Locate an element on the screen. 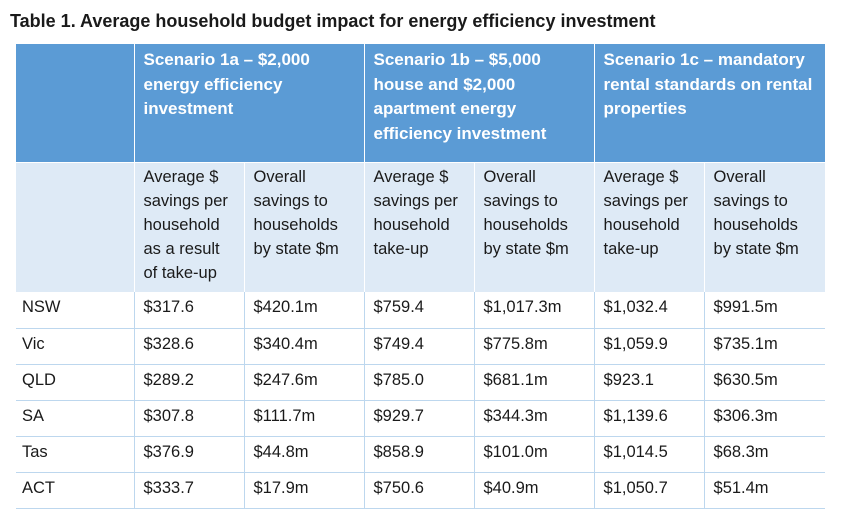 The image size is (852, 531). table-cell: $17.9m is located at coordinates (304, 490).